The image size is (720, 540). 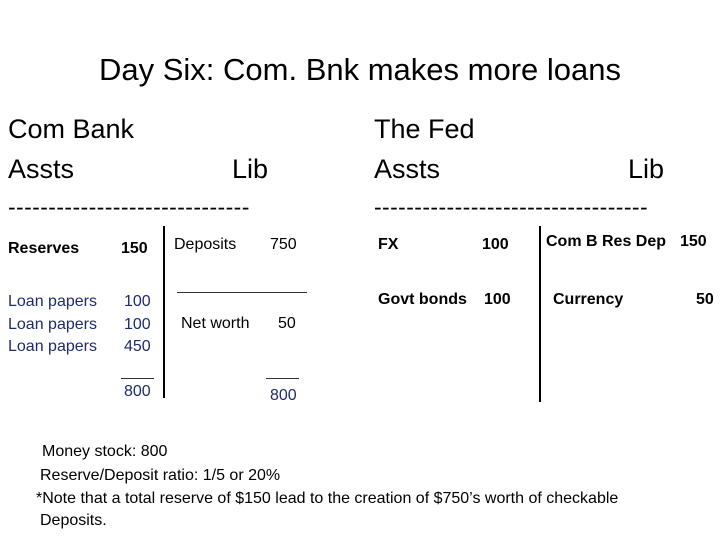 I want to click on fed-rule: ----------------------------------, so click(x=511, y=207).